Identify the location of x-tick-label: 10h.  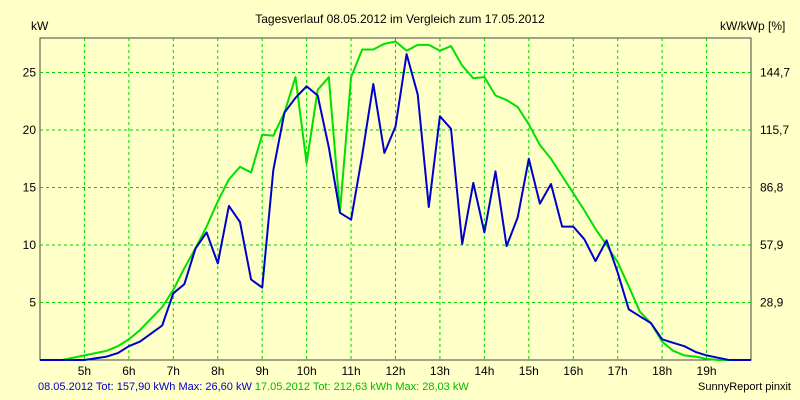
(307, 371).